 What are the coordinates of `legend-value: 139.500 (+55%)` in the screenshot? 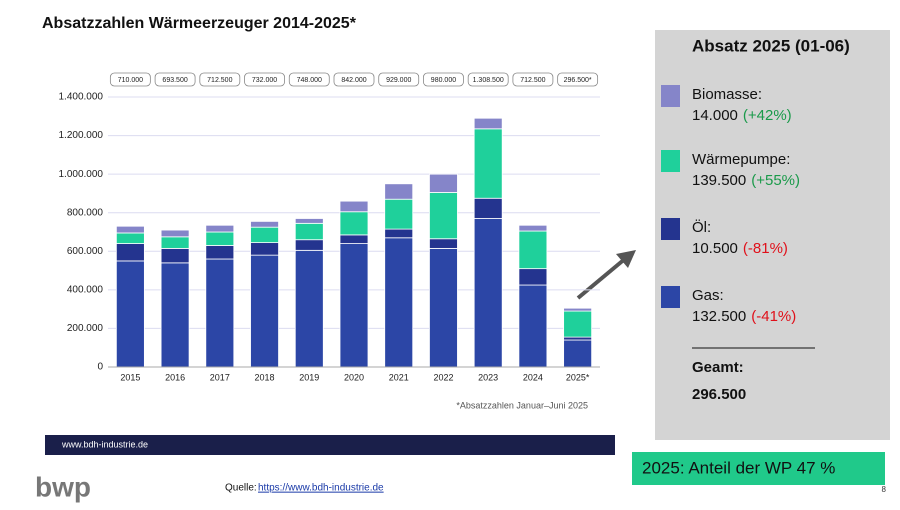 It's located at (746, 180).